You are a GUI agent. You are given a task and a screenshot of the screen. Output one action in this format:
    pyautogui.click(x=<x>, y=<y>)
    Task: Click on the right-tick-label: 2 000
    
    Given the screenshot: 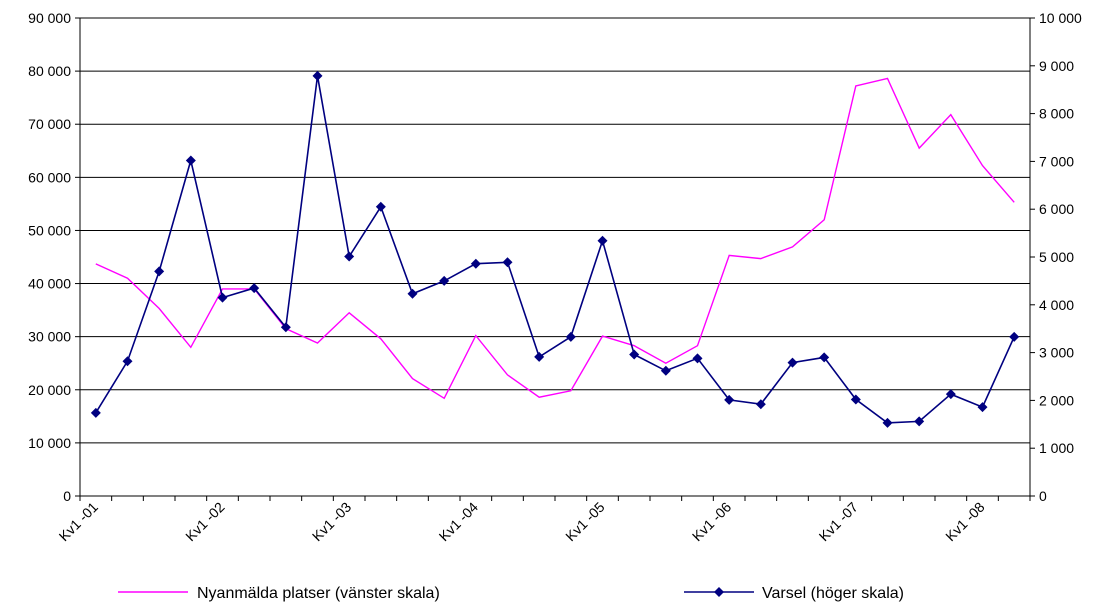 What is the action you would take?
    pyautogui.click(x=1056, y=400)
    